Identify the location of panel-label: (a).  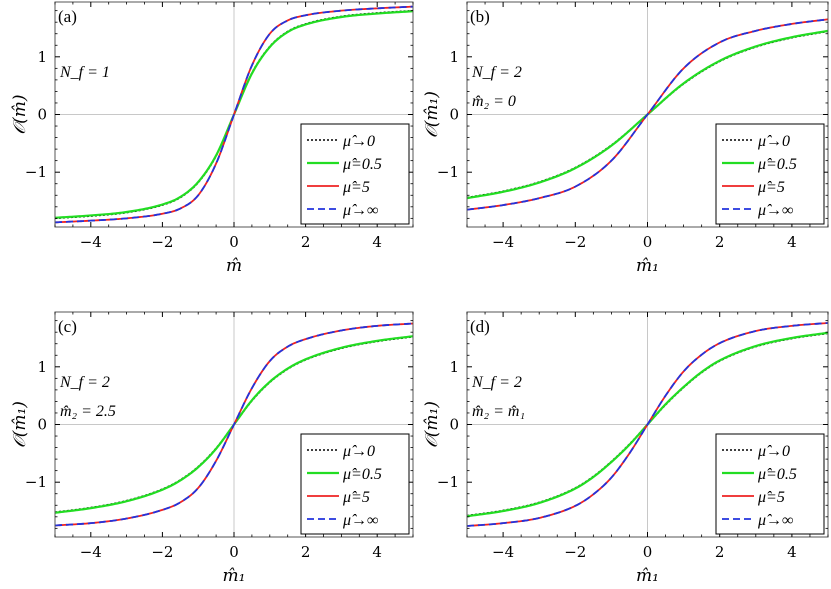
(67, 16).